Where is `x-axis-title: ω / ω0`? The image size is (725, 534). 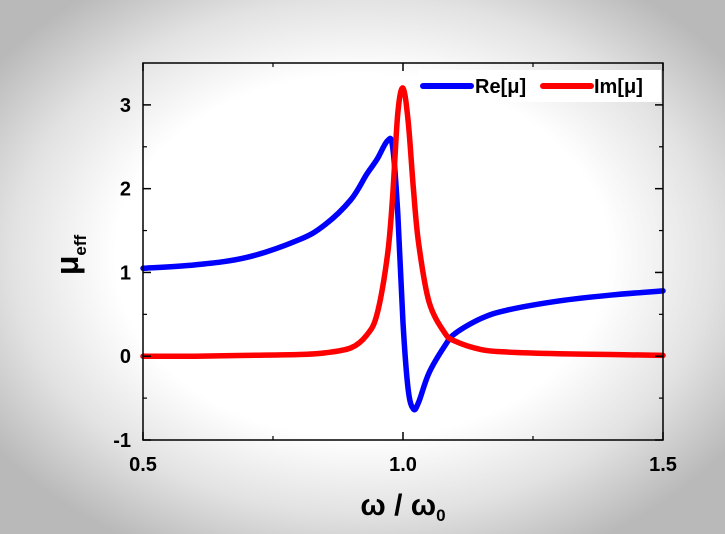 x-axis-title: ω / ω0 is located at coordinates (402, 507).